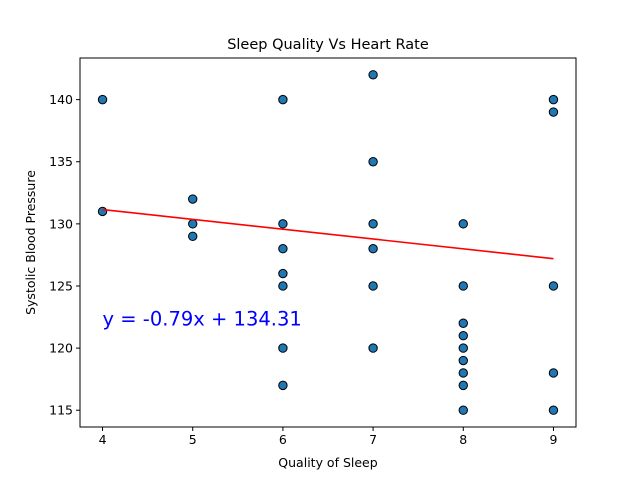 The height and width of the screenshot is (480, 640). Describe the element at coordinates (328, 45) in the screenshot. I see `chart-title: Sleep Quality Vs Heart Rate` at that location.